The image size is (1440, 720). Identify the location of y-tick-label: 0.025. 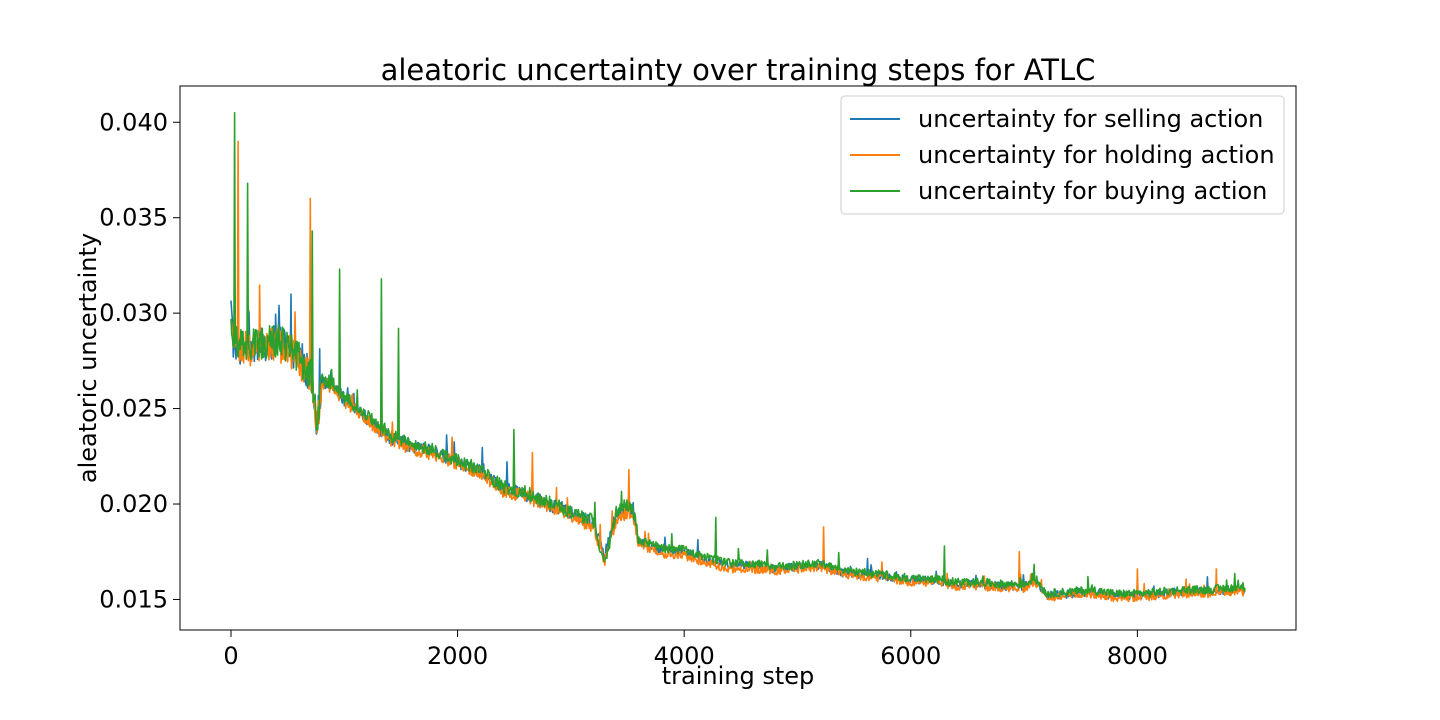
(133, 409).